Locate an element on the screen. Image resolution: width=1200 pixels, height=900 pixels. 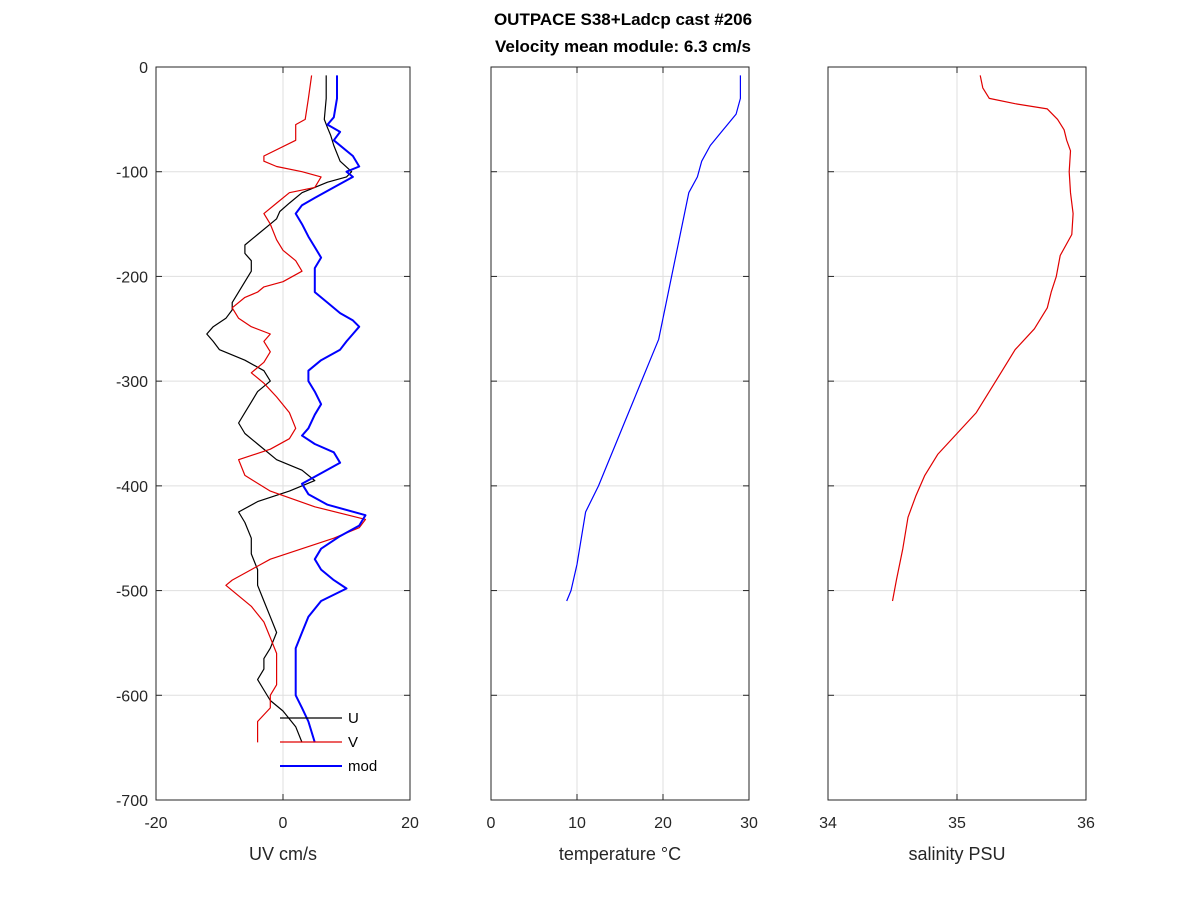
y-tick-label: -400 is located at coordinates (132, 487).